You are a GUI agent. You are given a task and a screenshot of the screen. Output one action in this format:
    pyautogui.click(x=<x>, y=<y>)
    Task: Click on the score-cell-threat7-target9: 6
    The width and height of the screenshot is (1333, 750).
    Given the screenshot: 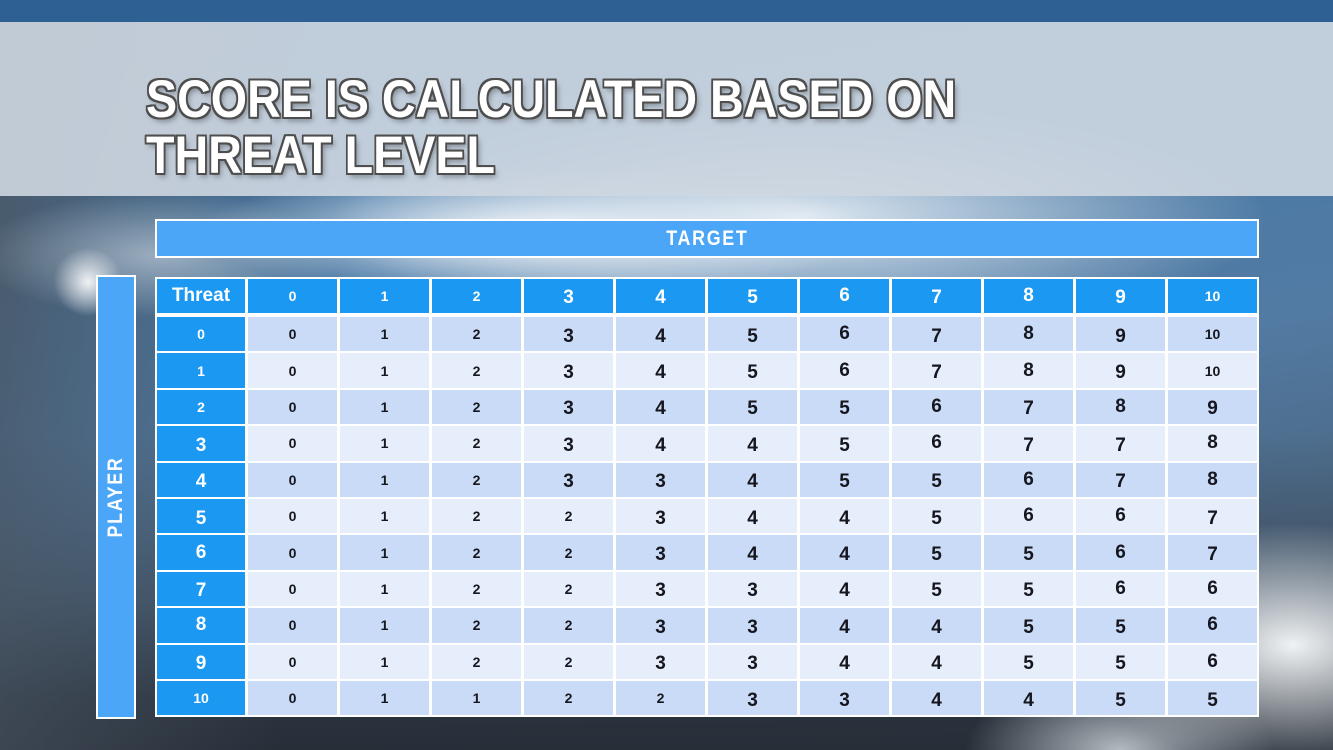 What is the action you would take?
    pyautogui.click(x=1120, y=589)
    